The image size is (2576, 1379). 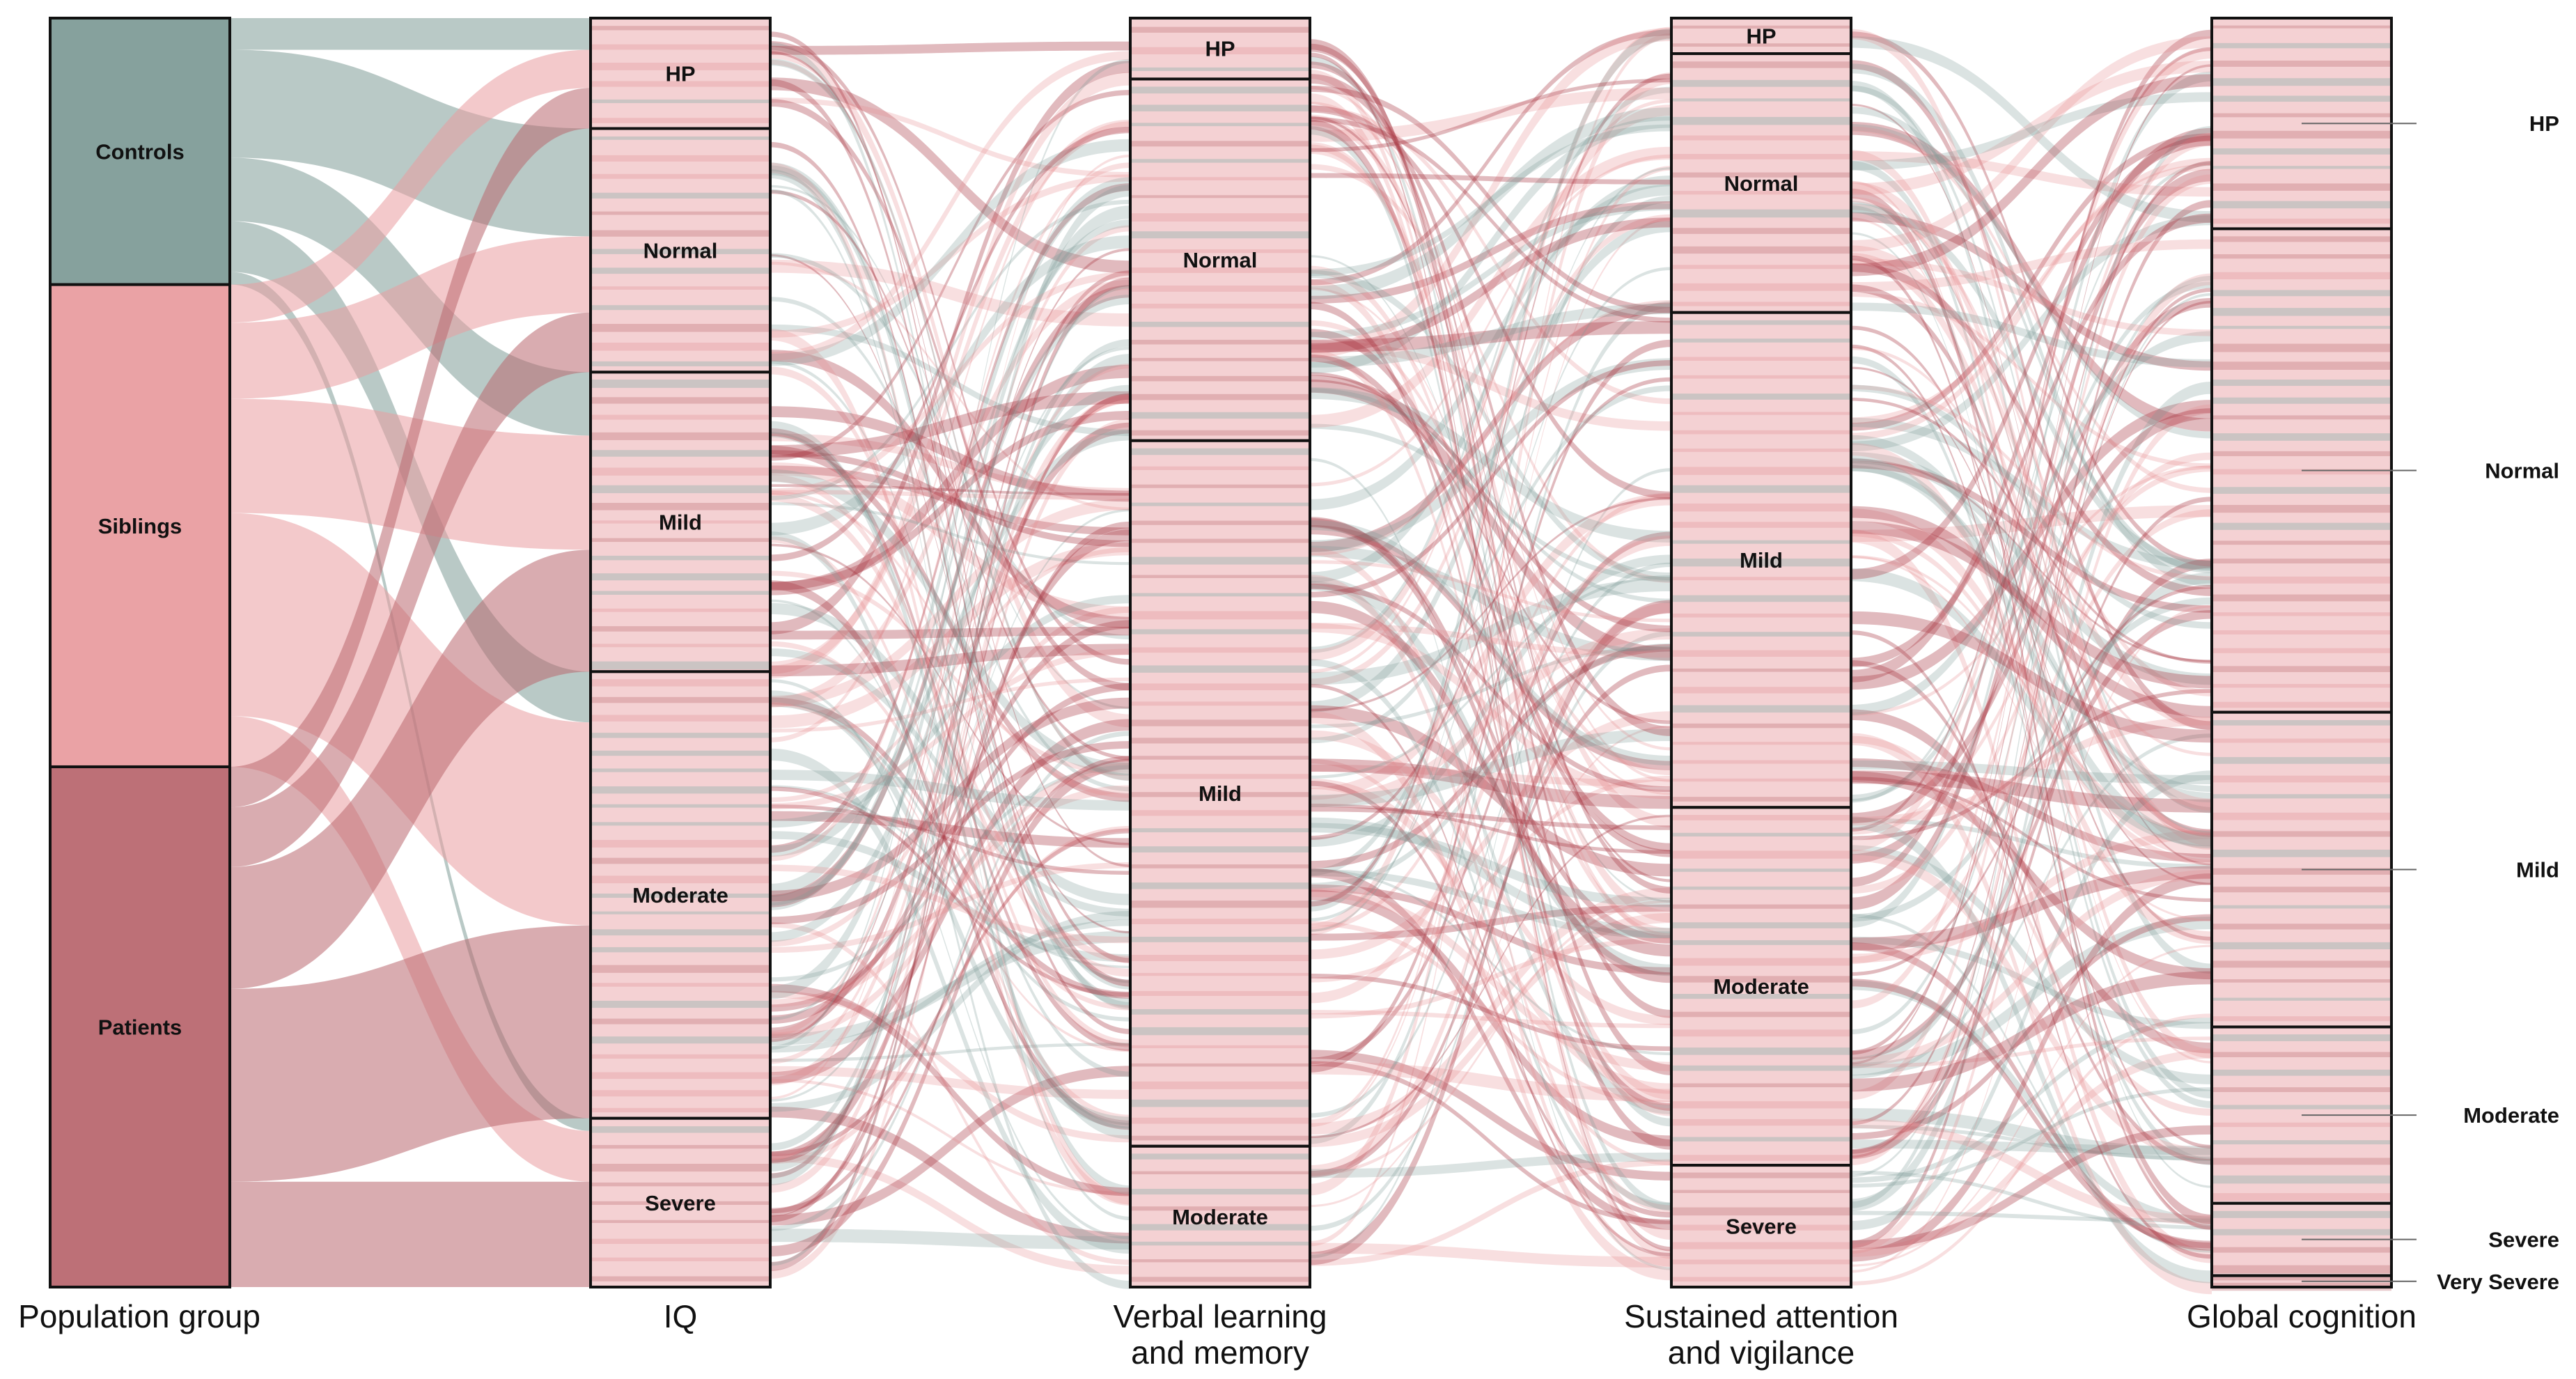 I want to click on stratum-sav-severe, so click(x=1761, y=1226).